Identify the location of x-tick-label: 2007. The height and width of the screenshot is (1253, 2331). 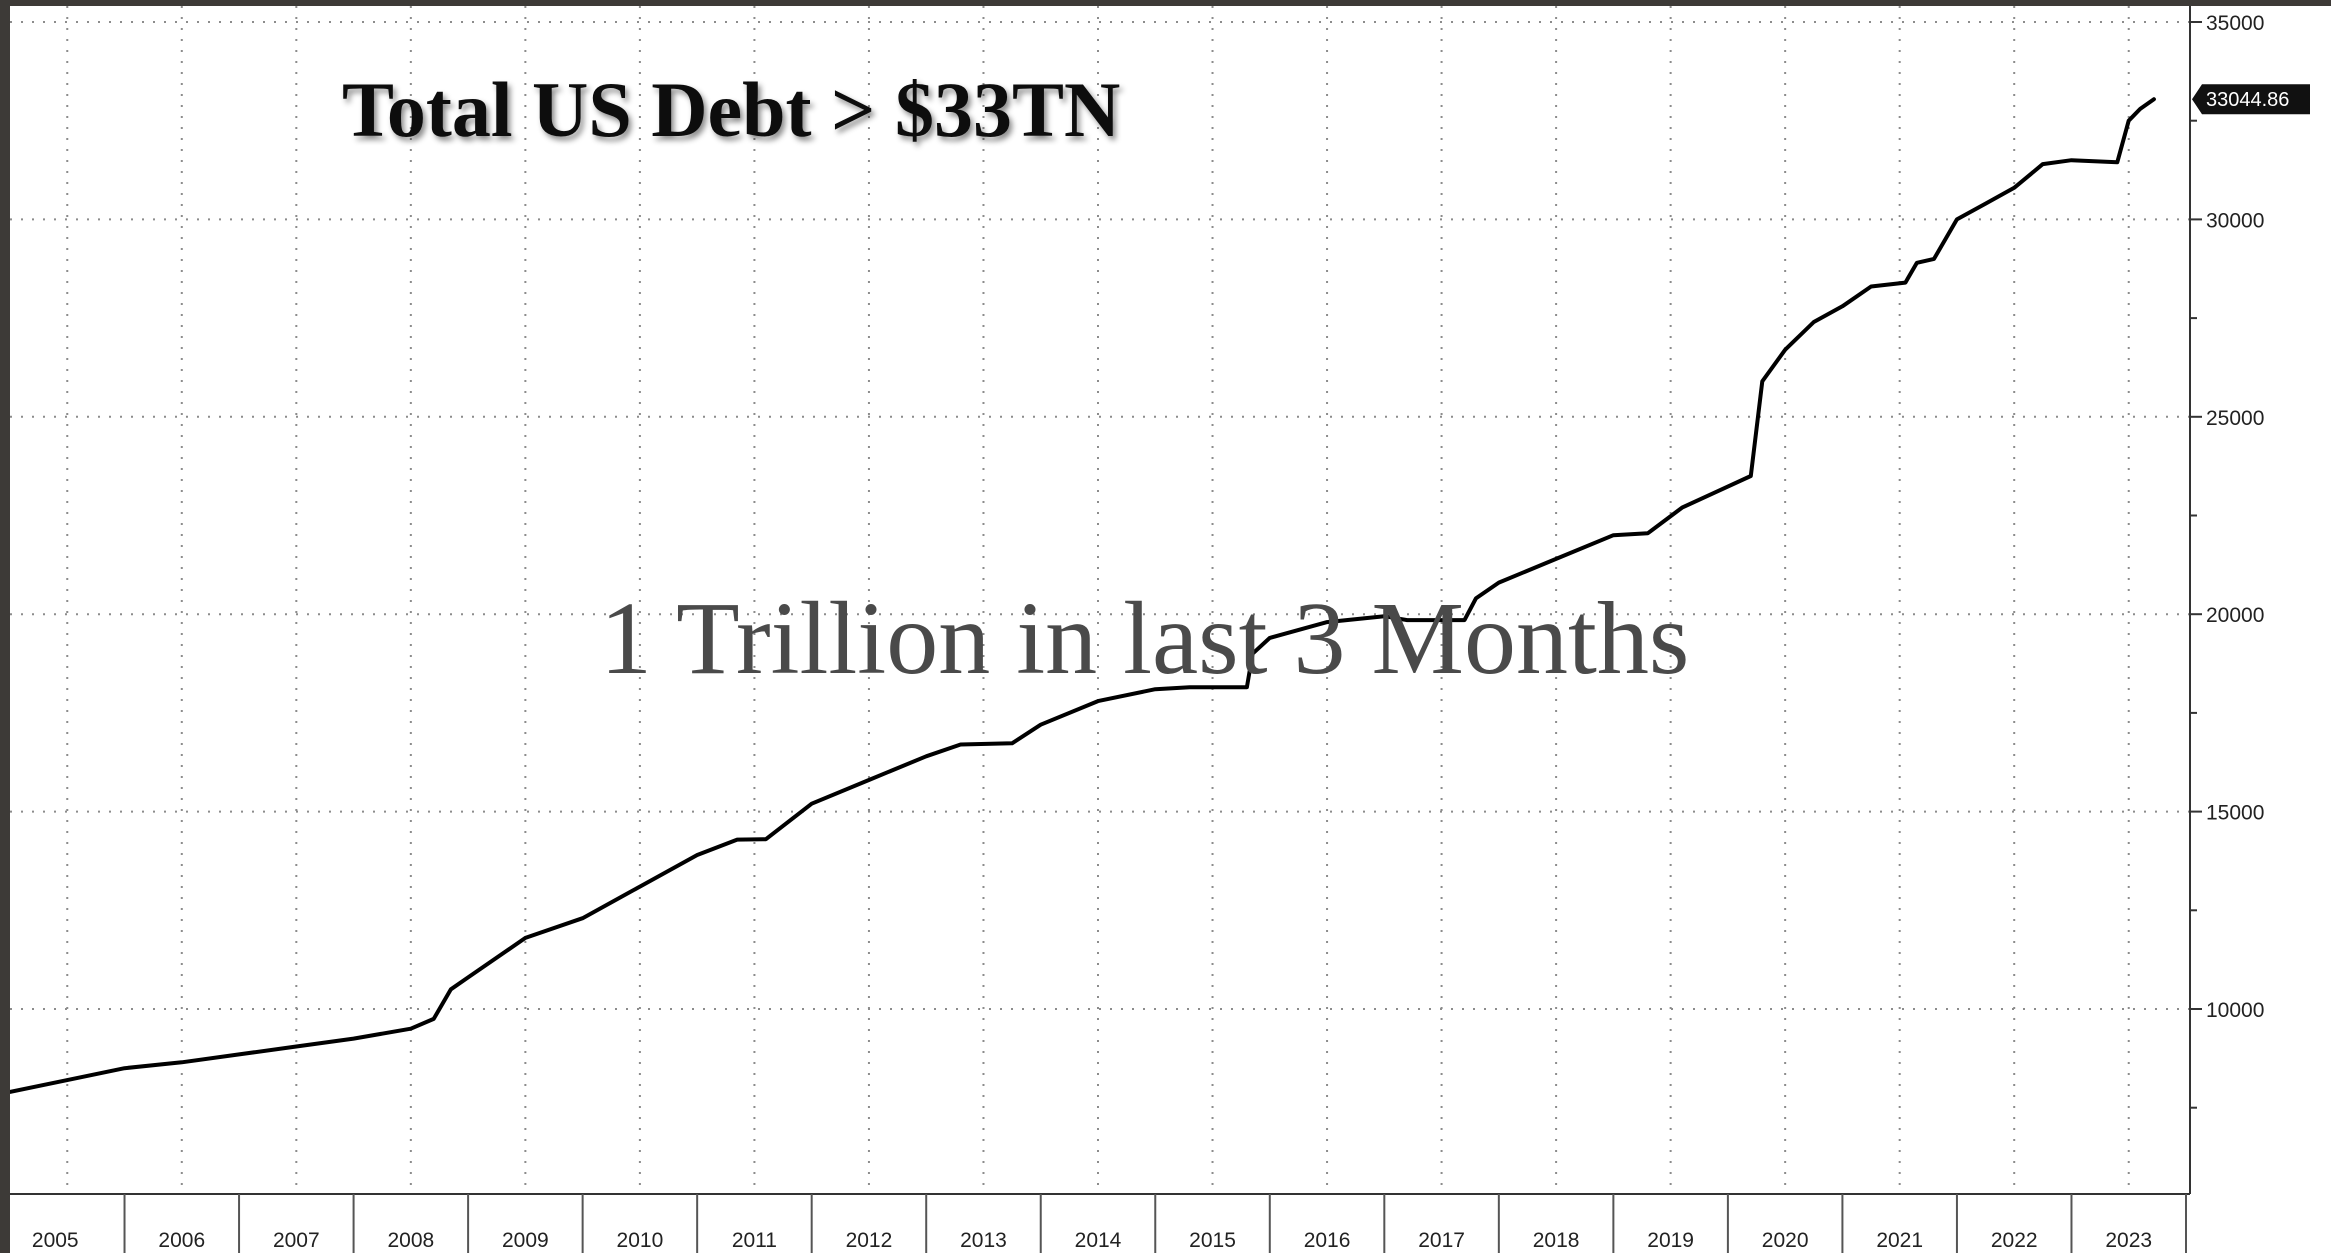
(296, 1240).